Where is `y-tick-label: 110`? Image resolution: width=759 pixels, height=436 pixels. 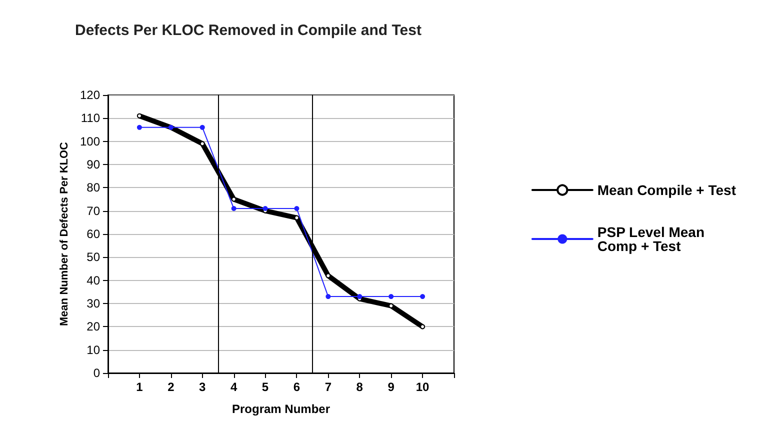 y-tick-label: 110 is located at coordinates (90, 118).